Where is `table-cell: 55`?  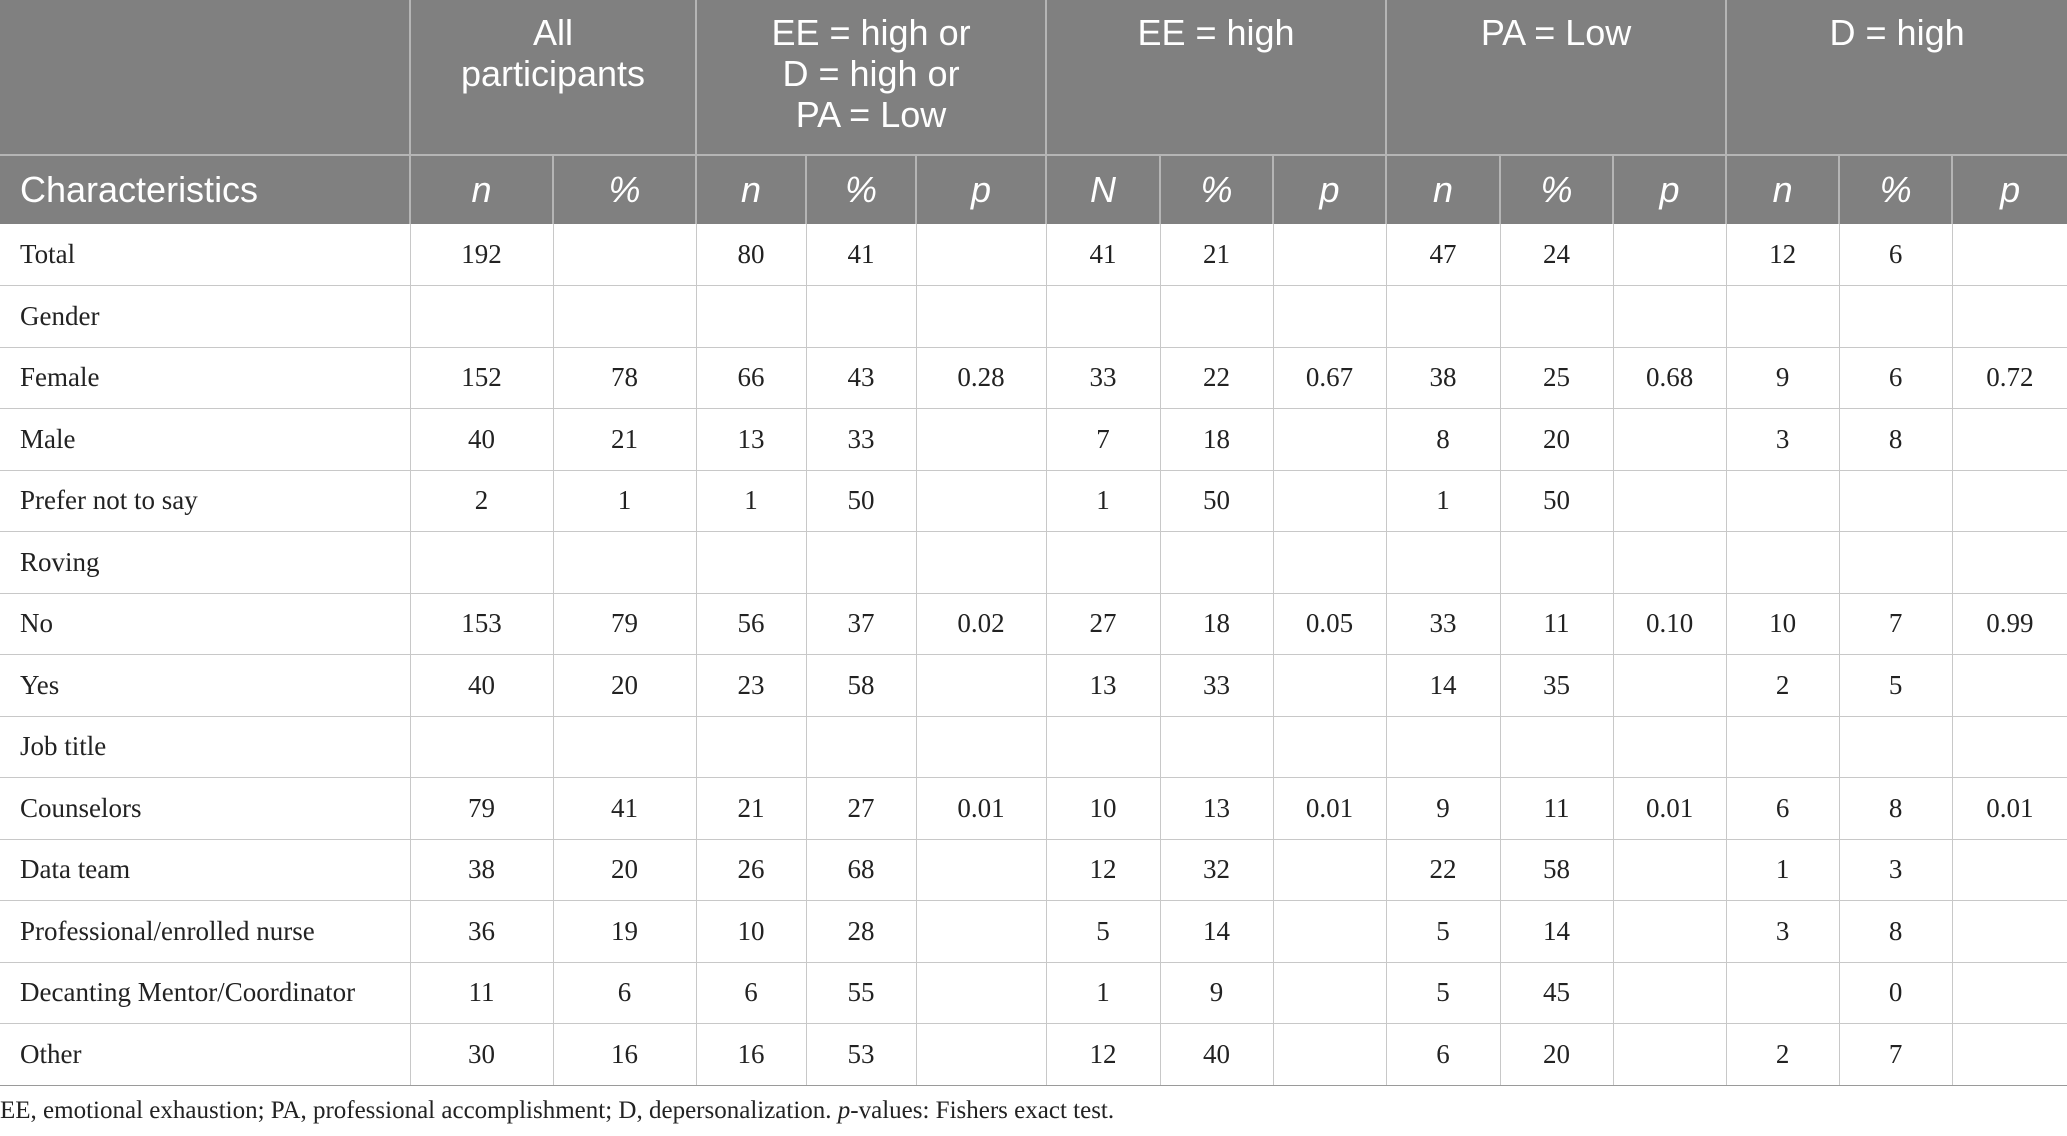 table-cell: 55 is located at coordinates (861, 993).